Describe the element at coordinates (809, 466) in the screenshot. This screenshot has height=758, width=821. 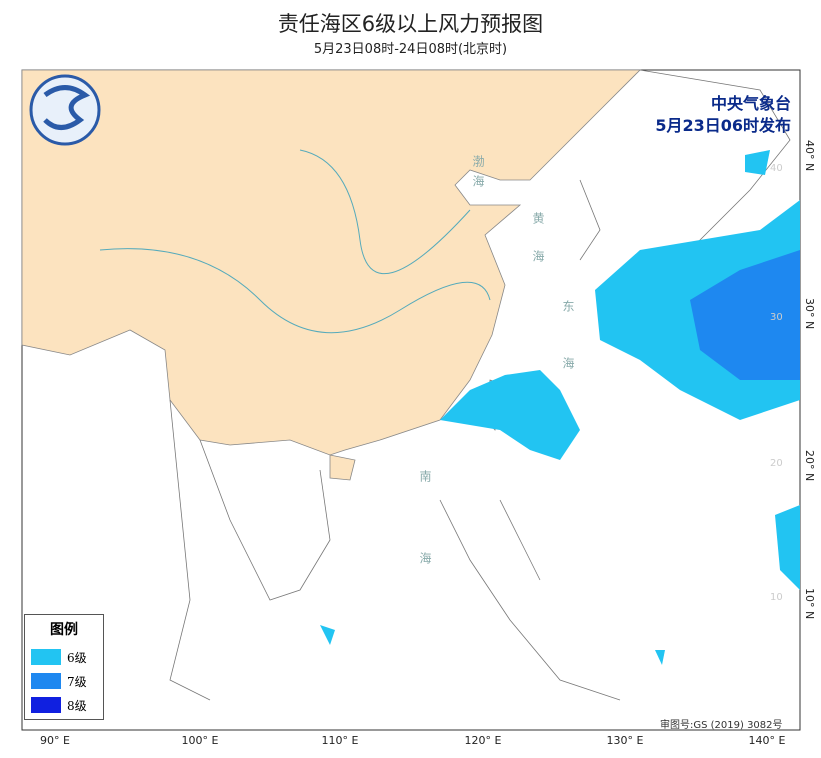
I see `latitude-label: 20° N` at that location.